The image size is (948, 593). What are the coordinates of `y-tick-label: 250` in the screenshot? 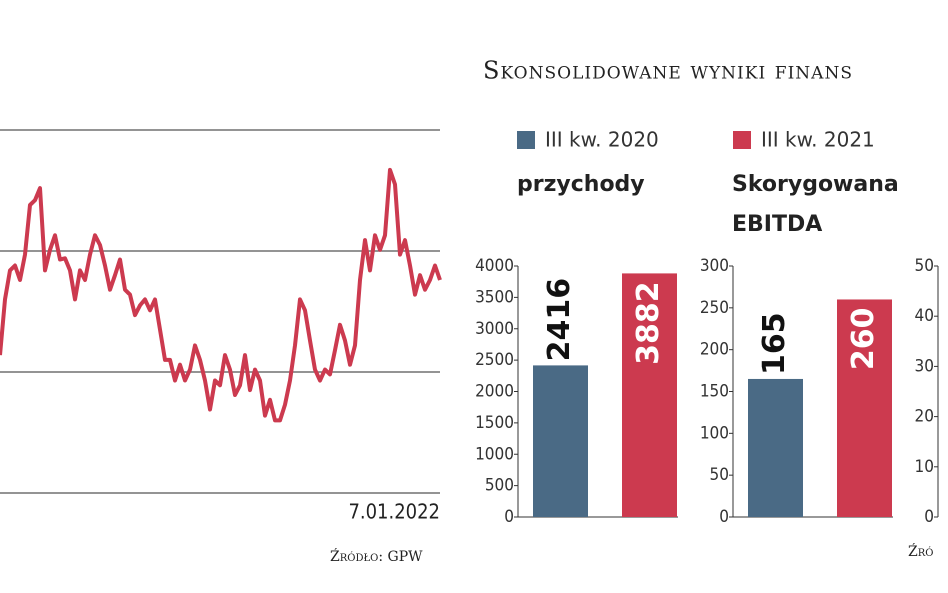 It's located at (714, 308).